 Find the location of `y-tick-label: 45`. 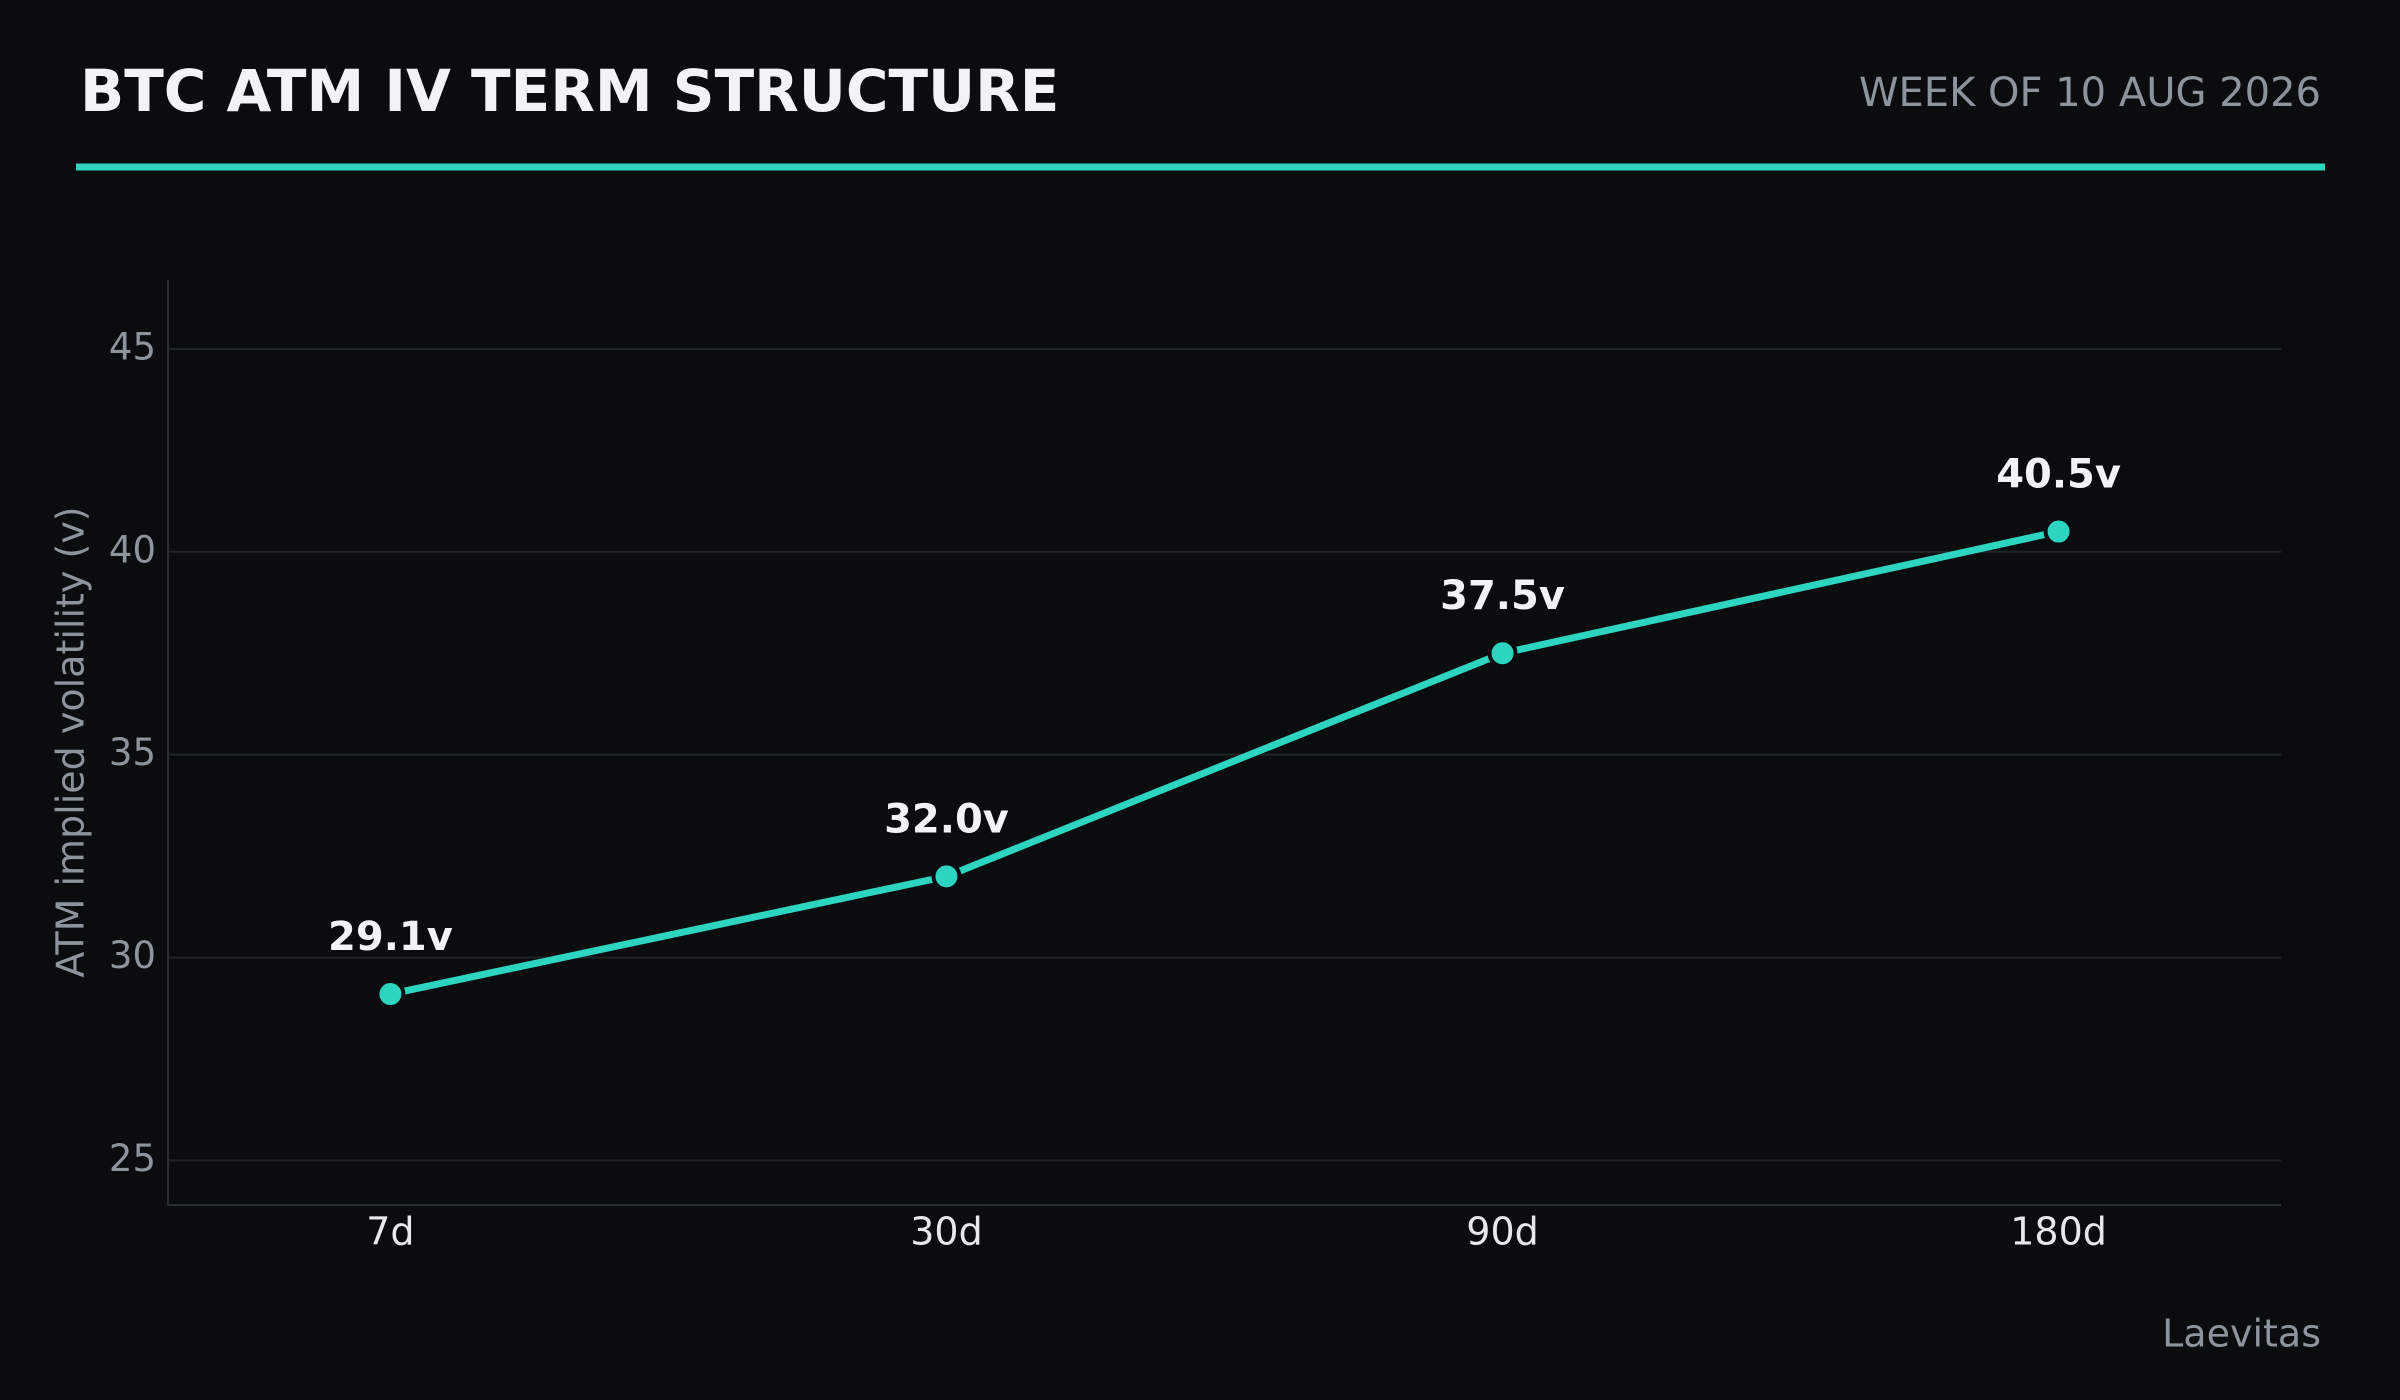

y-tick-label: 45 is located at coordinates (132, 346).